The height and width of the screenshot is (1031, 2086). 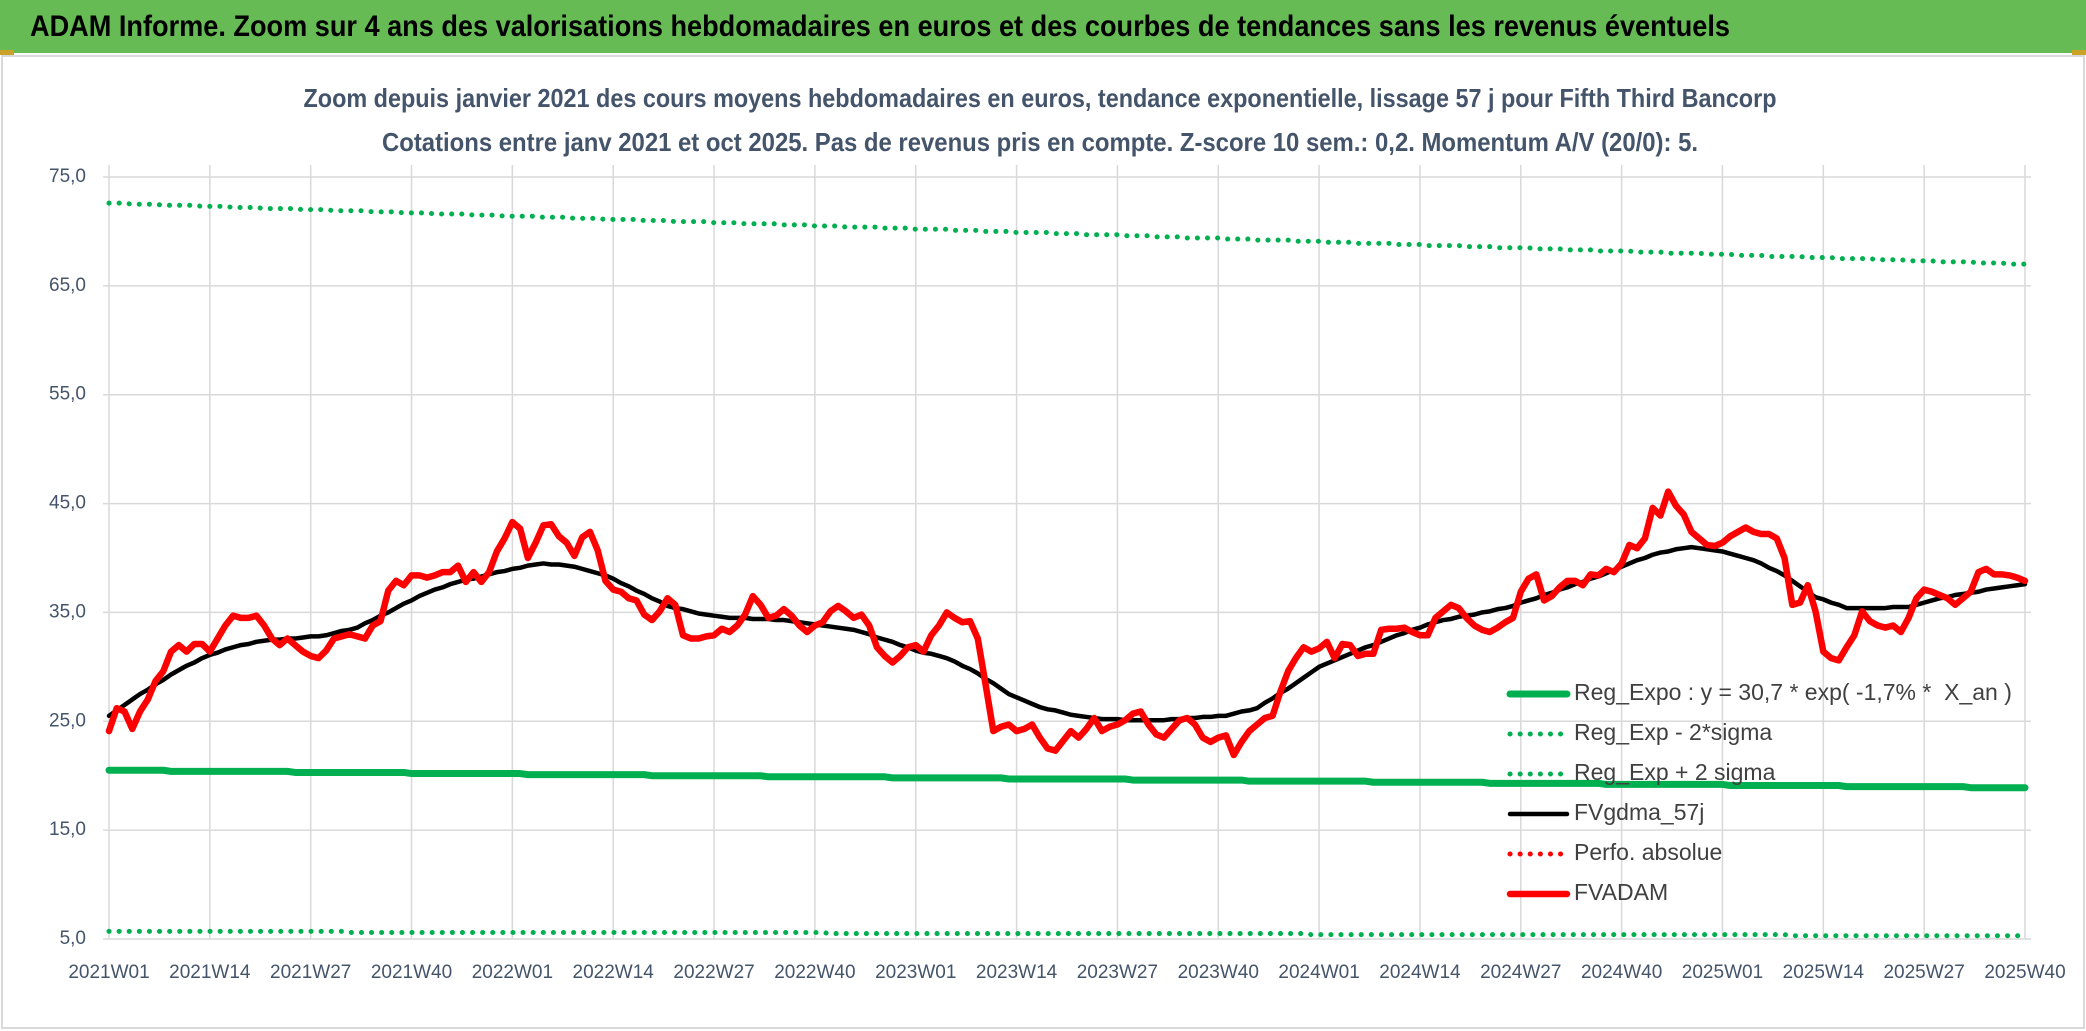 What do you see at coordinates (1923, 972) in the screenshot?
I see `x-tick-label: 2025W27` at bounding box center [1923, 972].